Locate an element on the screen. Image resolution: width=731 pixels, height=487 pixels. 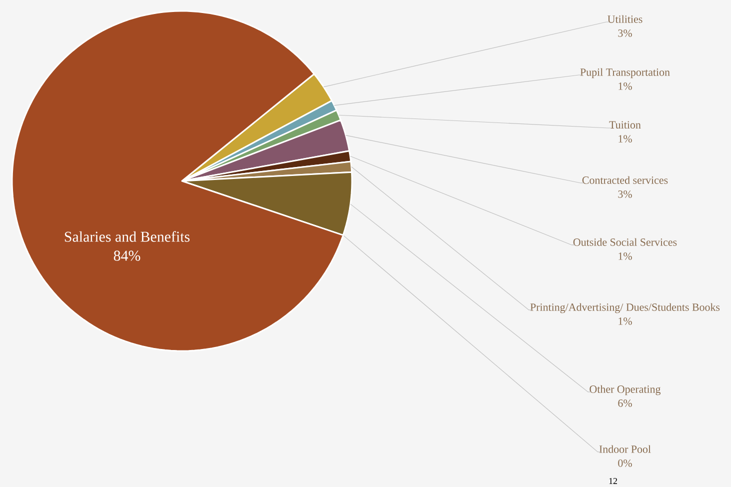
slice-label: Salaries and Benefits is located at coordinates (127, 236).